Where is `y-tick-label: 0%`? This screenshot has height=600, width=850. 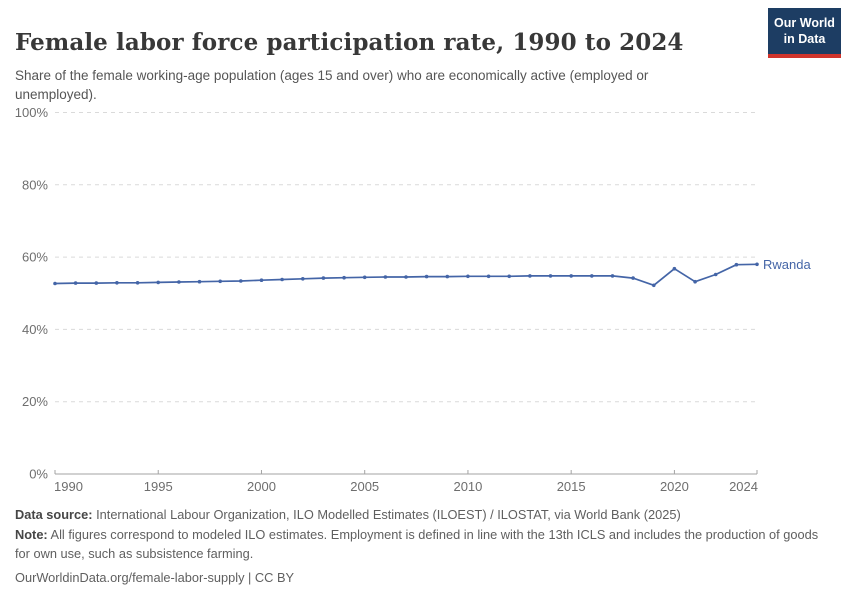
y-tick-label: 0% is located at coordinates (38, 474).